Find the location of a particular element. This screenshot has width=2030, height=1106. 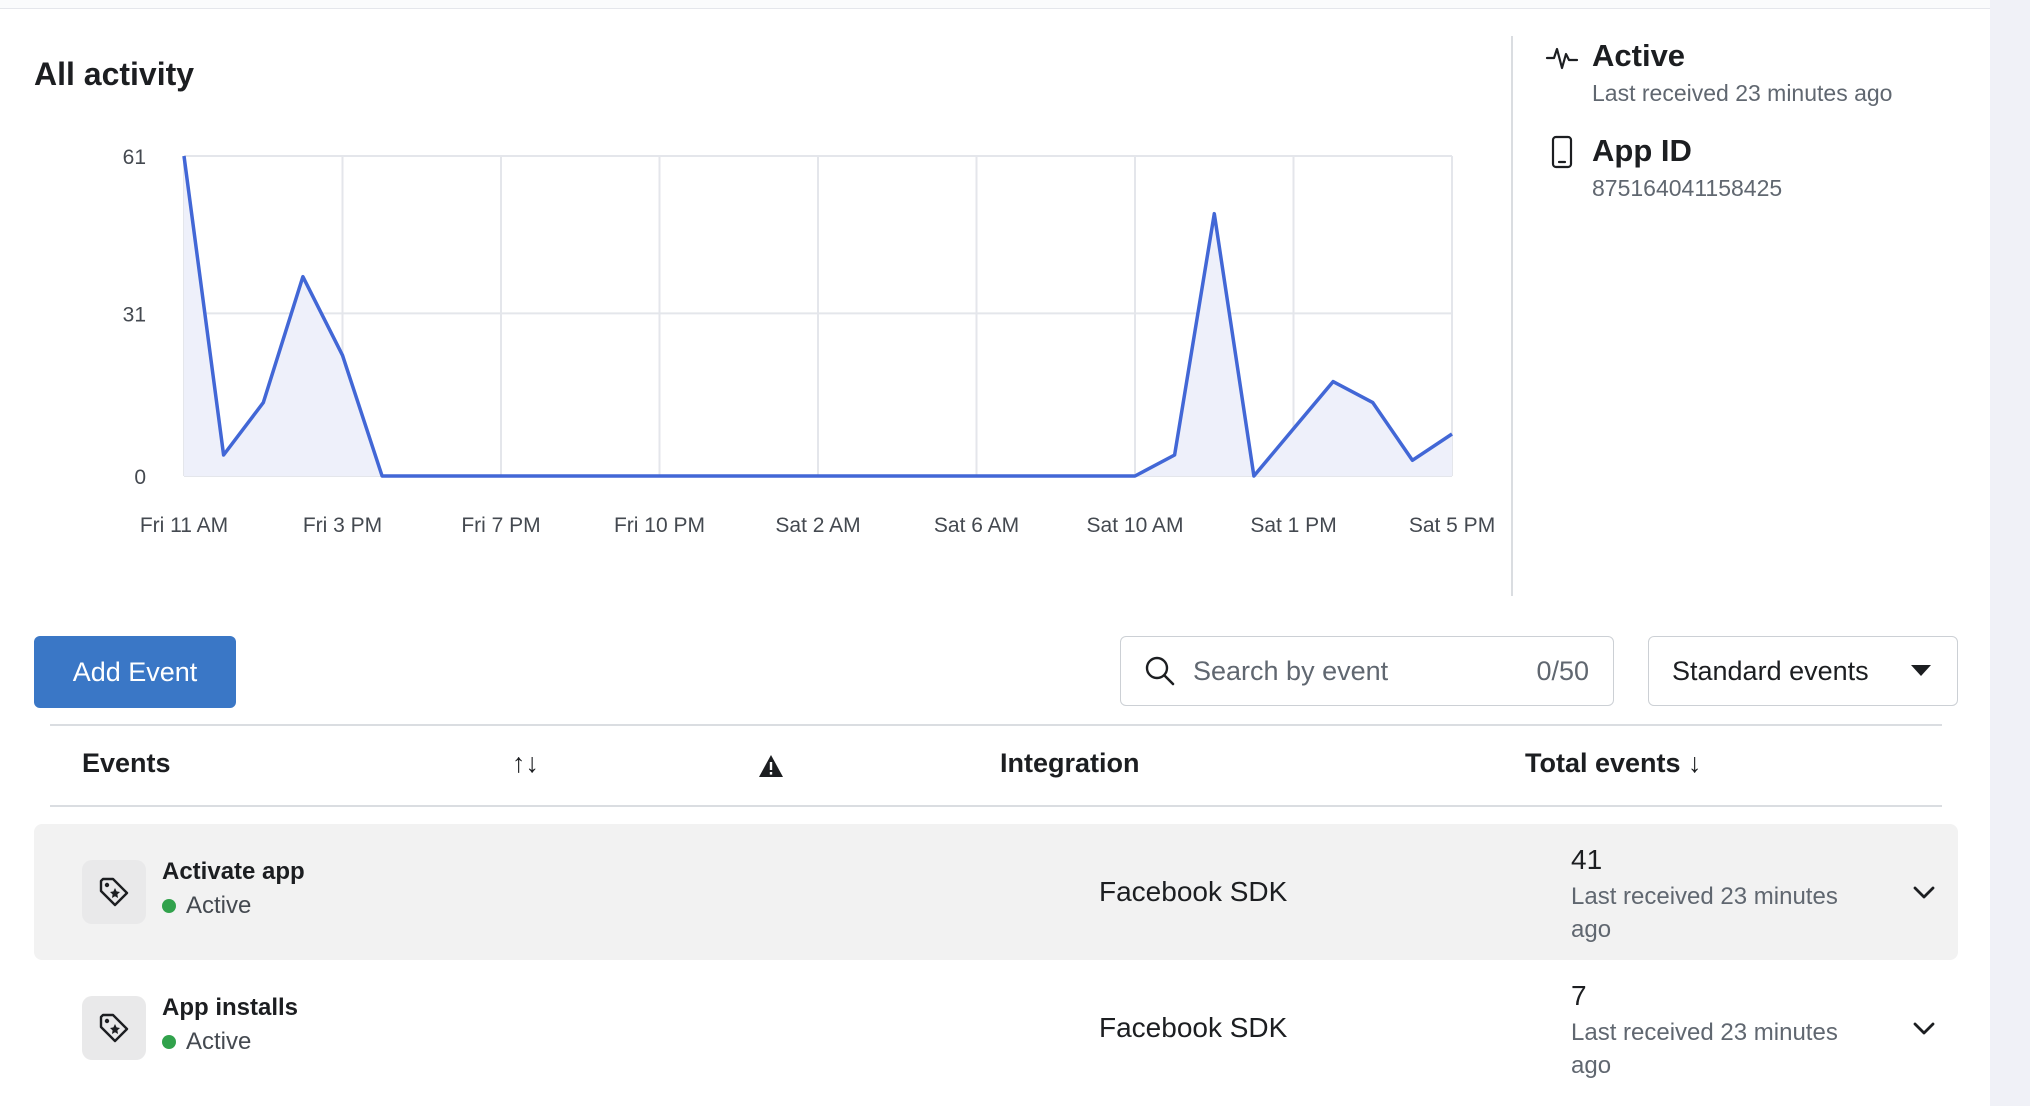

event-name: App installs is located at coordinates (230, 1007).